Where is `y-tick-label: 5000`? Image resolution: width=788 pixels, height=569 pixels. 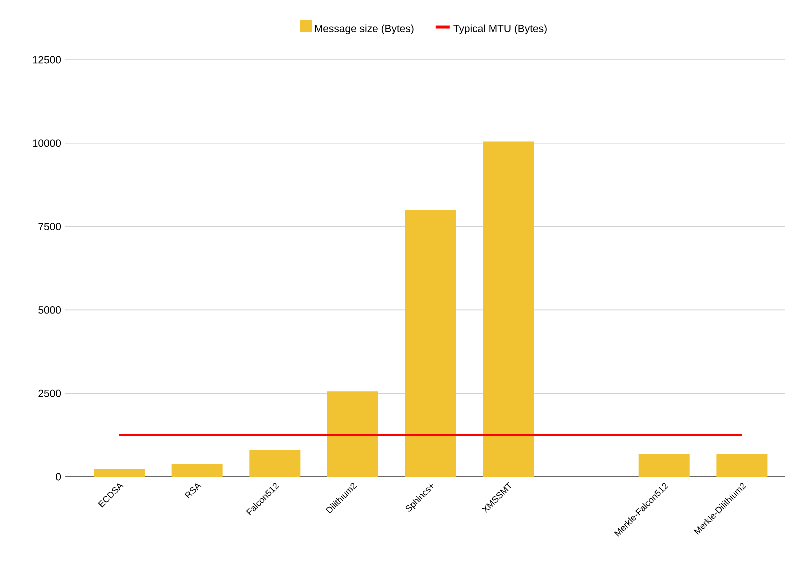
y-tick-label: 5000 is located at coordinates (50, 310).